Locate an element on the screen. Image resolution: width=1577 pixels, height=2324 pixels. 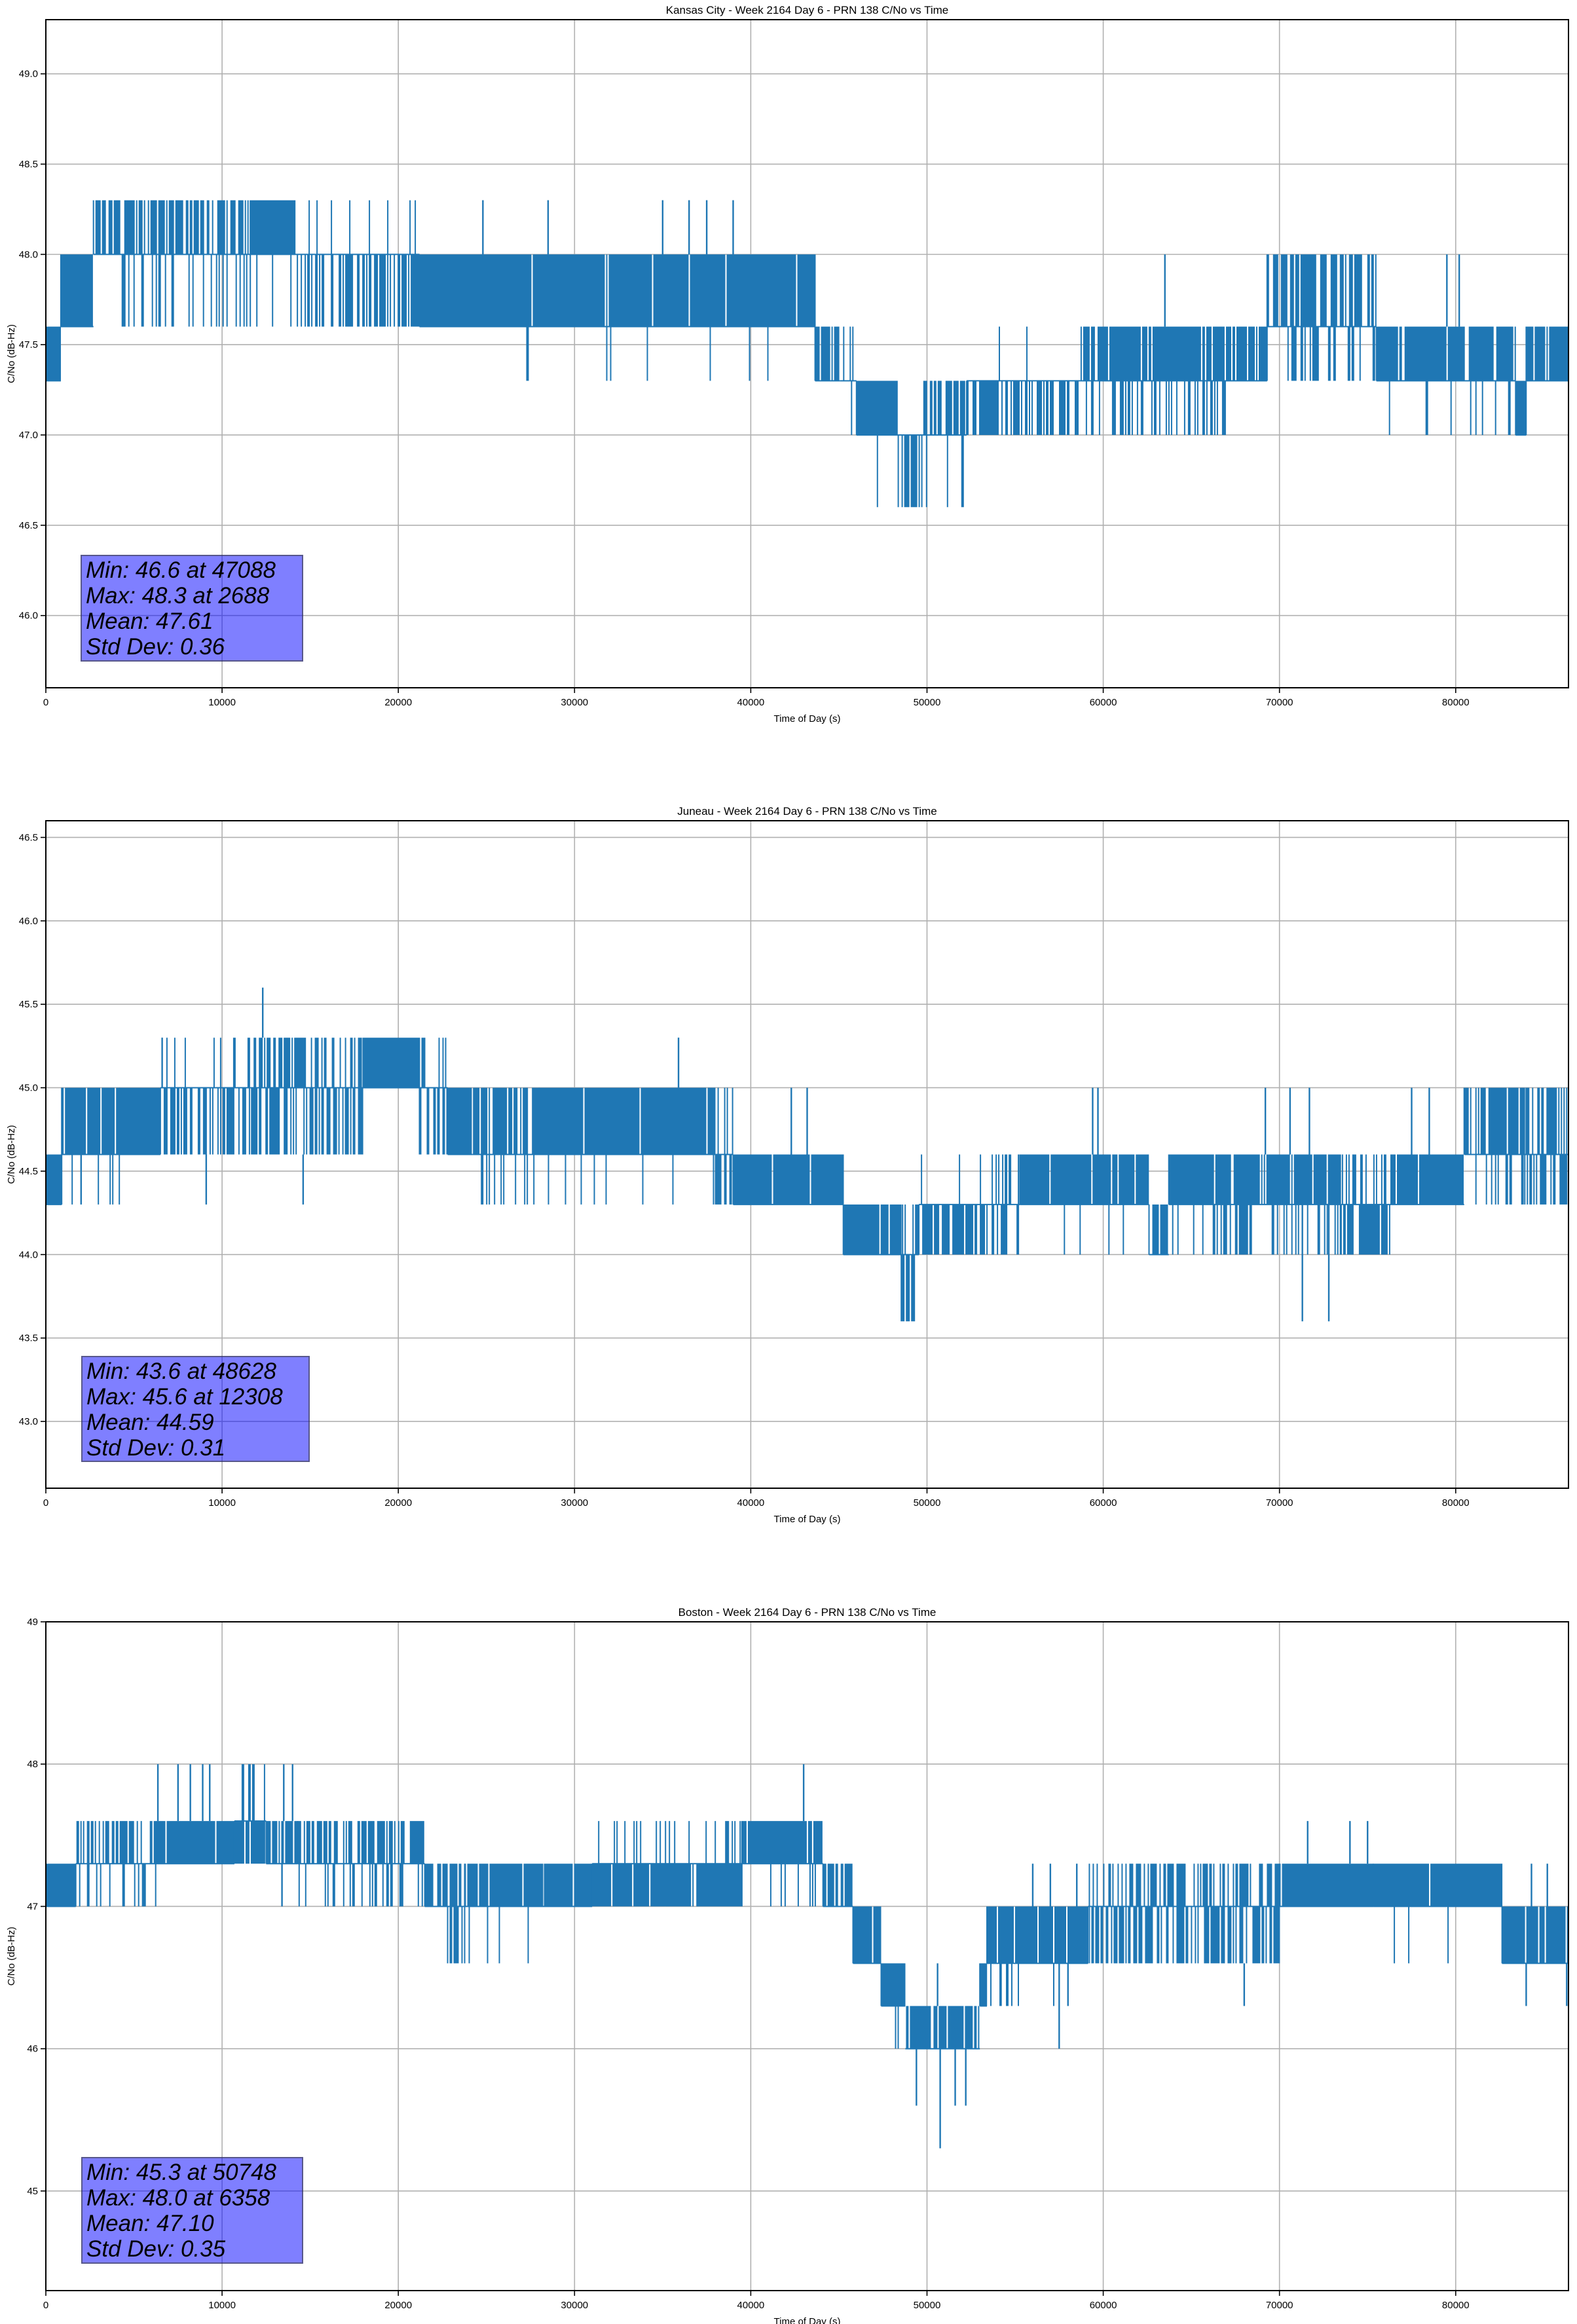
y-tick-label: 46.5 is located at coordinates (28, 837).